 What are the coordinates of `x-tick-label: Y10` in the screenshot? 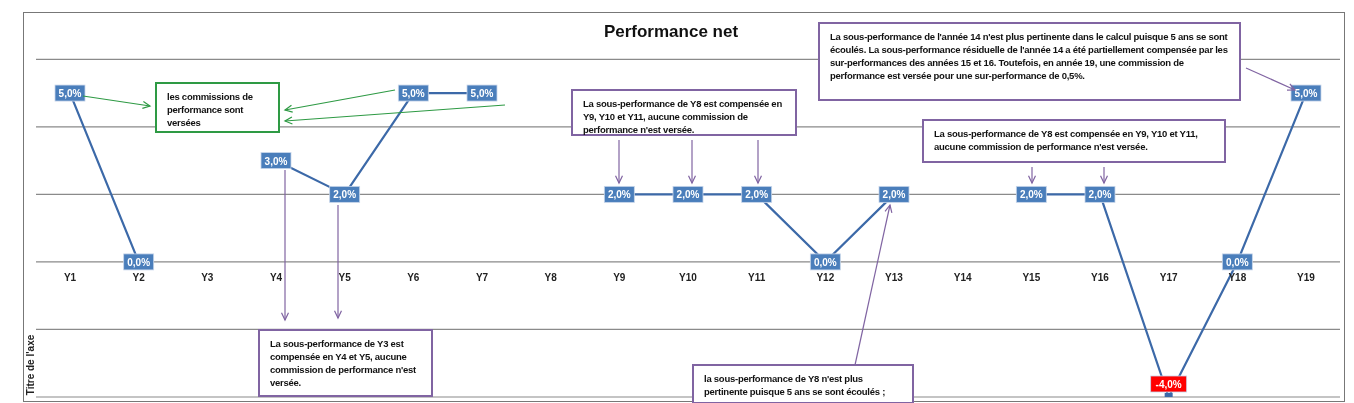 It's located at (688, 277).